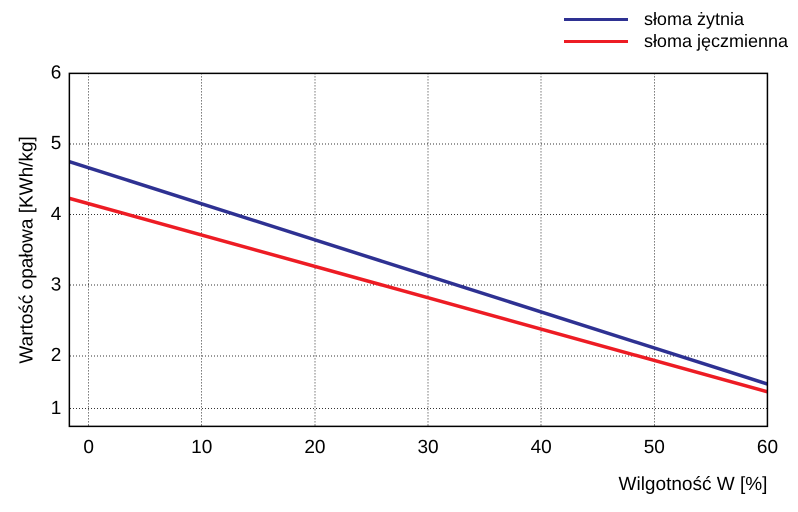 This screenshot has width=798, height=512. What do you see at coordinates (27, 250) in the screenshot?
I see `y-axis-title: Wartość opałowa [KWh/kg]` at bounding box center [27, 250].